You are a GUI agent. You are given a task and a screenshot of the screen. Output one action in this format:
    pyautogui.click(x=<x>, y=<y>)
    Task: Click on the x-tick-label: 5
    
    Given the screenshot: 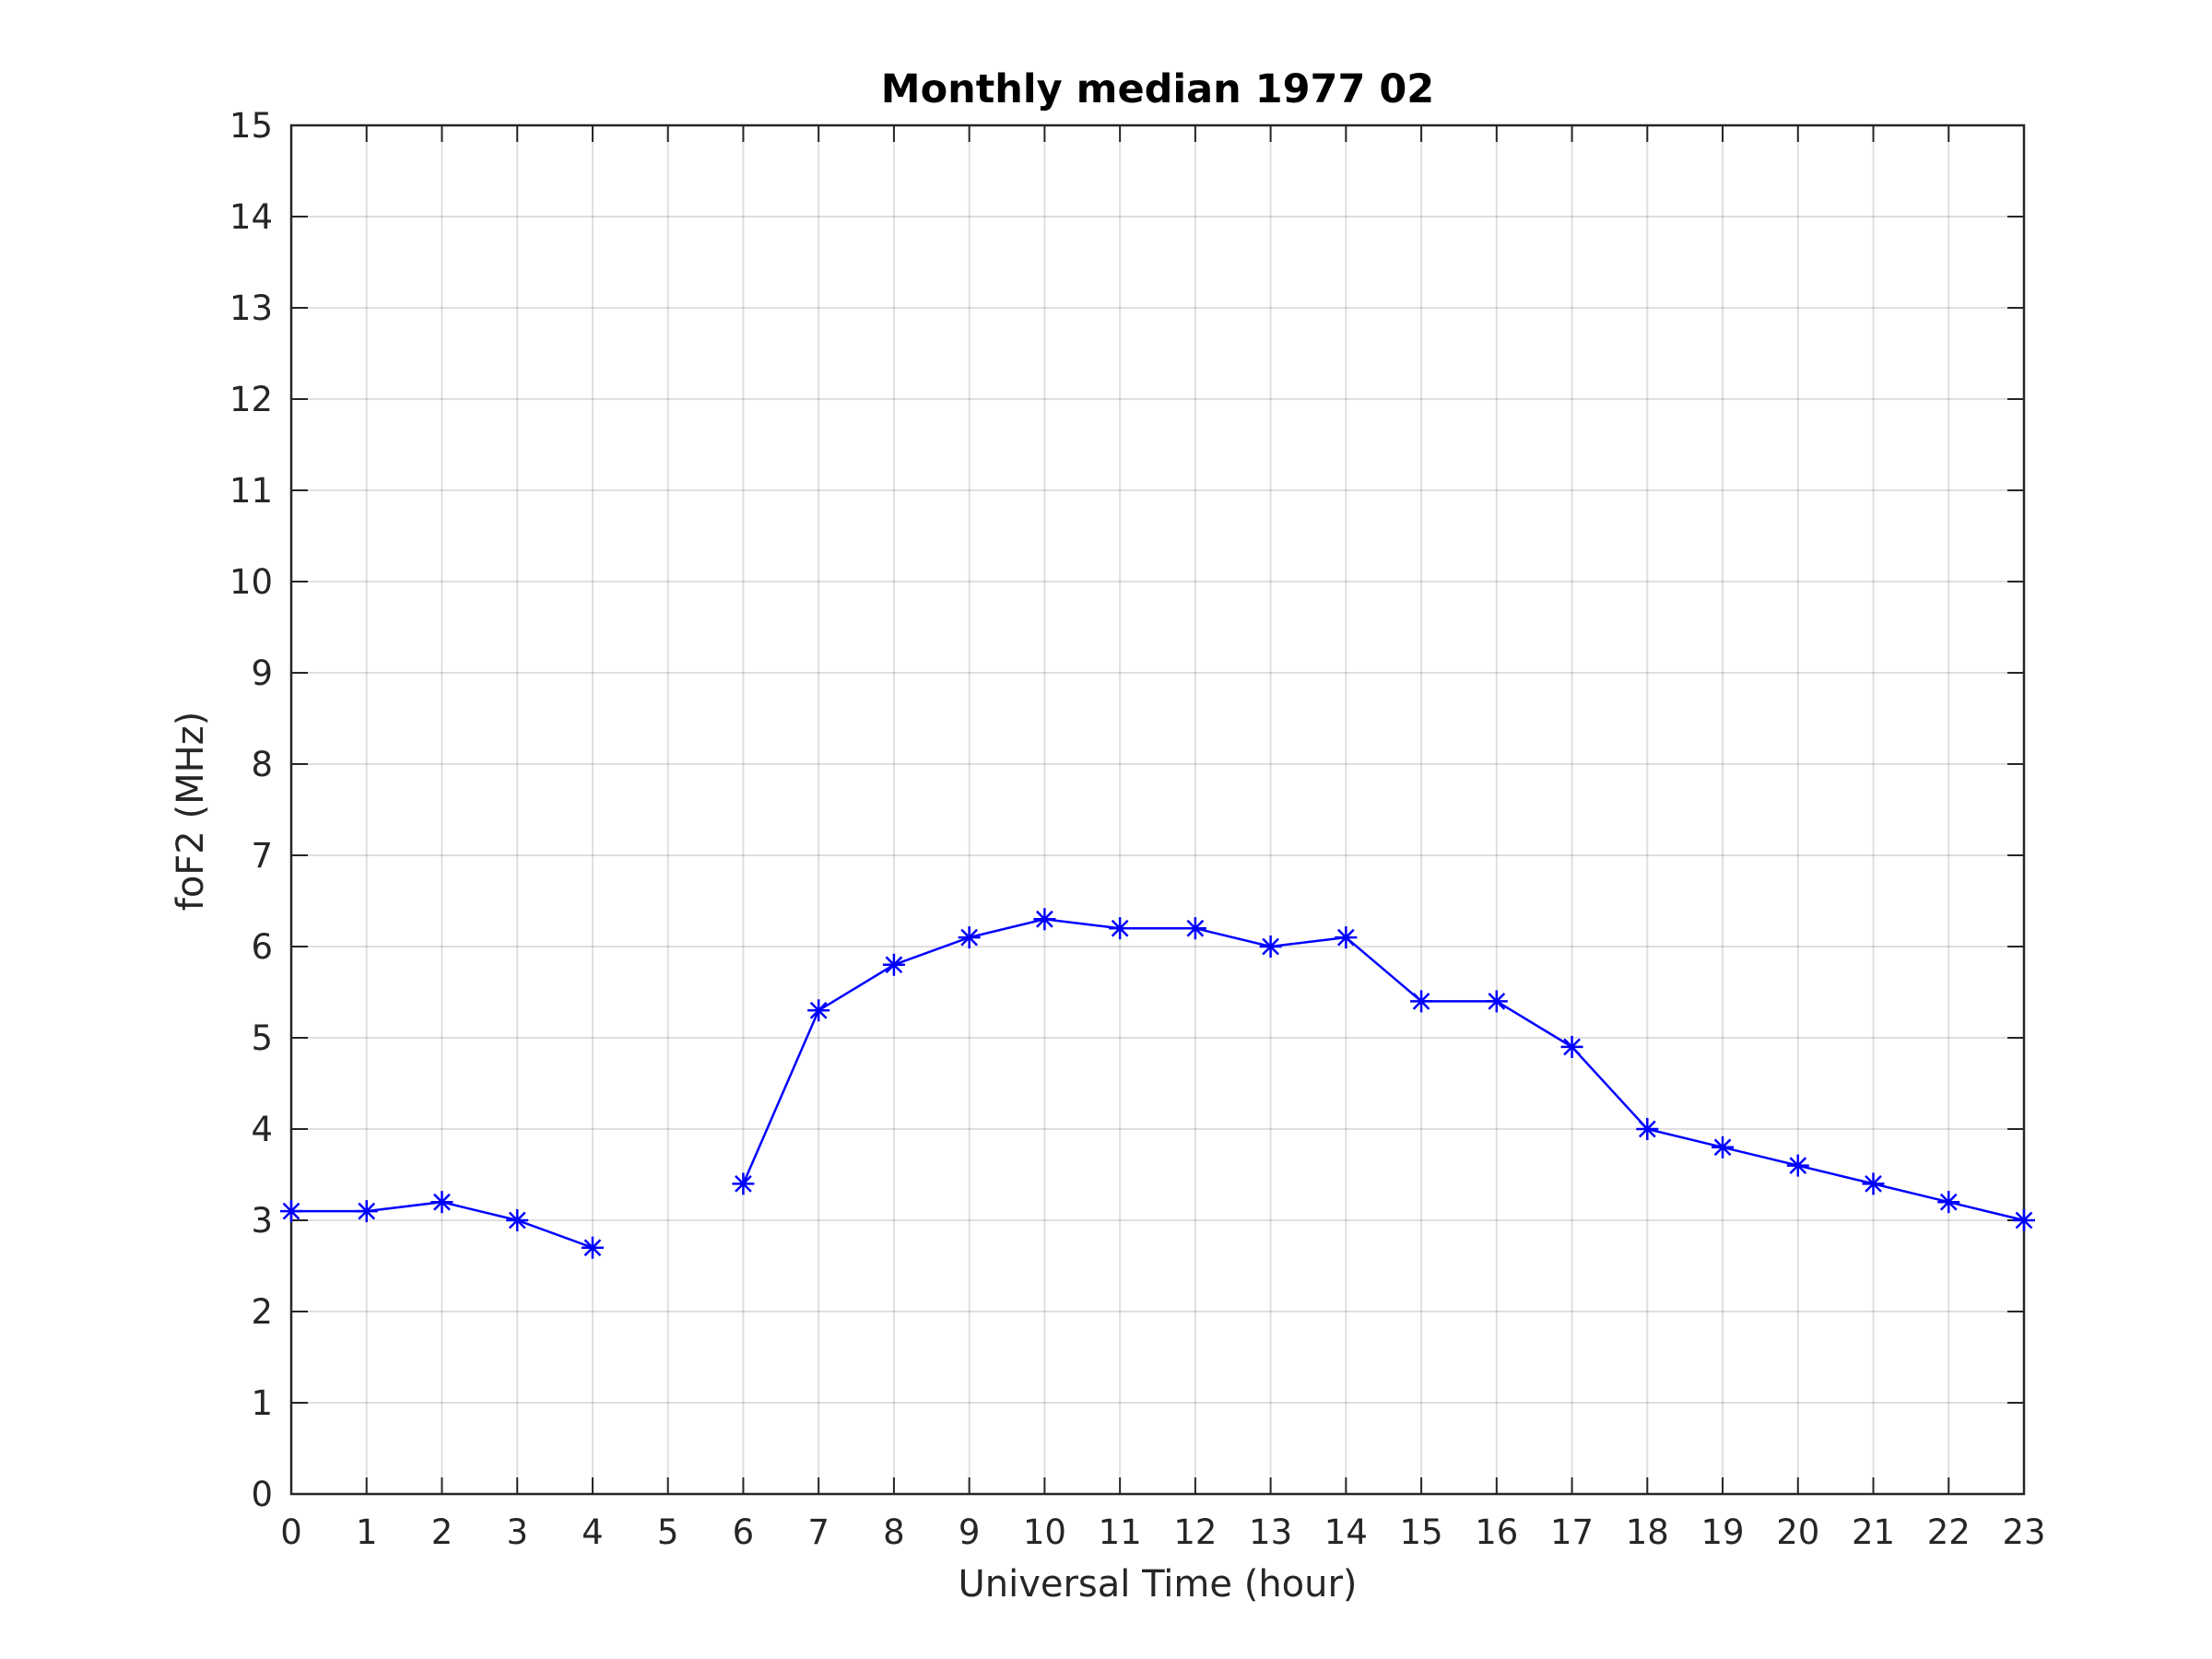 What is the action you would take?
    pyautogui.click(x=668, y=1532)
    